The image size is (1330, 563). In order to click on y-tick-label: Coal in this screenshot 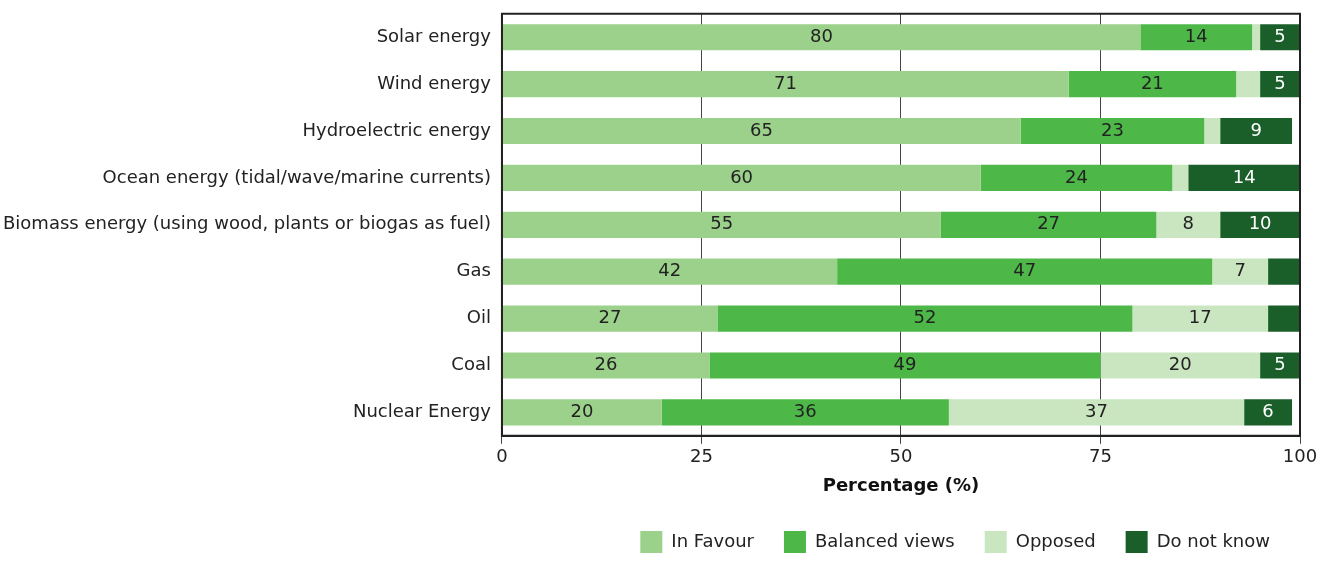, I will do `click(471, 364)`.